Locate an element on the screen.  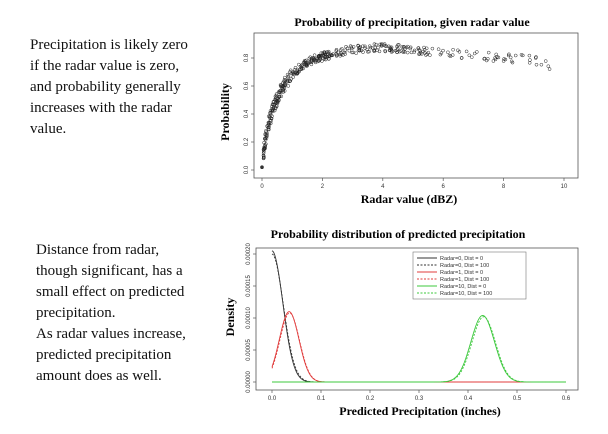
legend-label: Radar=1, Dist = 0 is located at coordinates (461, 273).